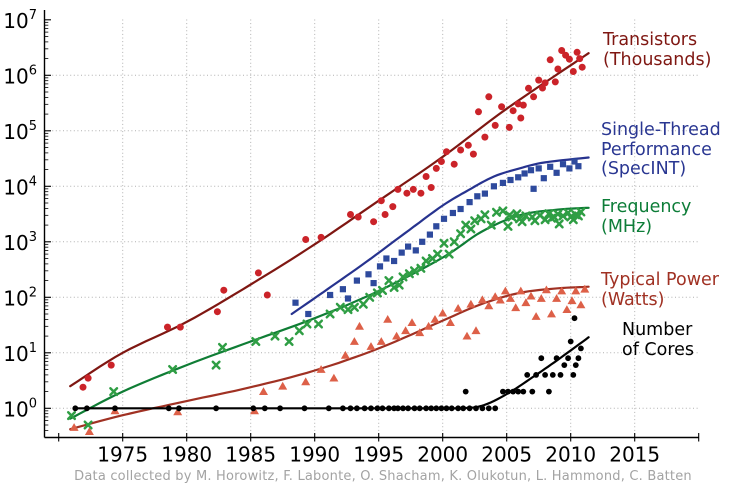 The image size is (740, 490). What do you see at coordinates (20, 186) in the screenshot?
I see `y-tick-label-1e4: 10⁴` at bounding box center [20, 186].